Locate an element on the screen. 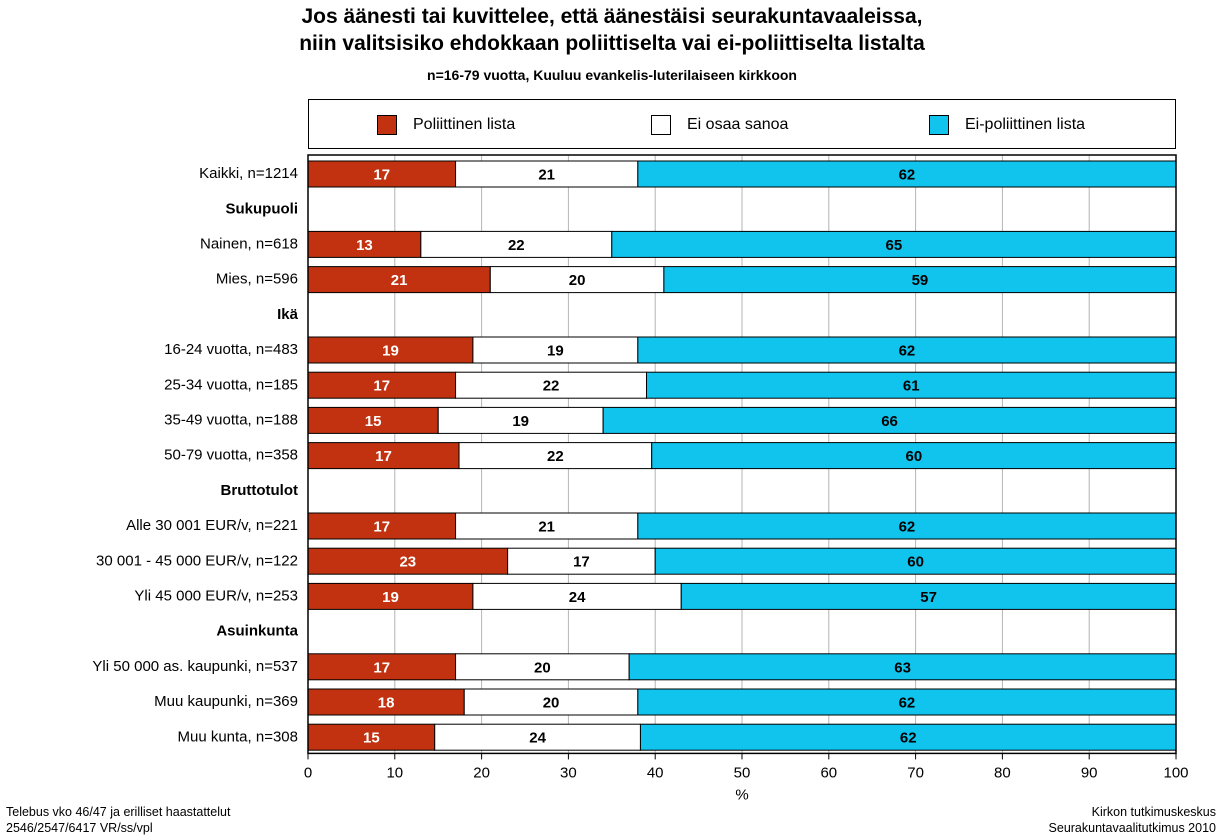  data-label: 65 is located at coordinates (894, 245).